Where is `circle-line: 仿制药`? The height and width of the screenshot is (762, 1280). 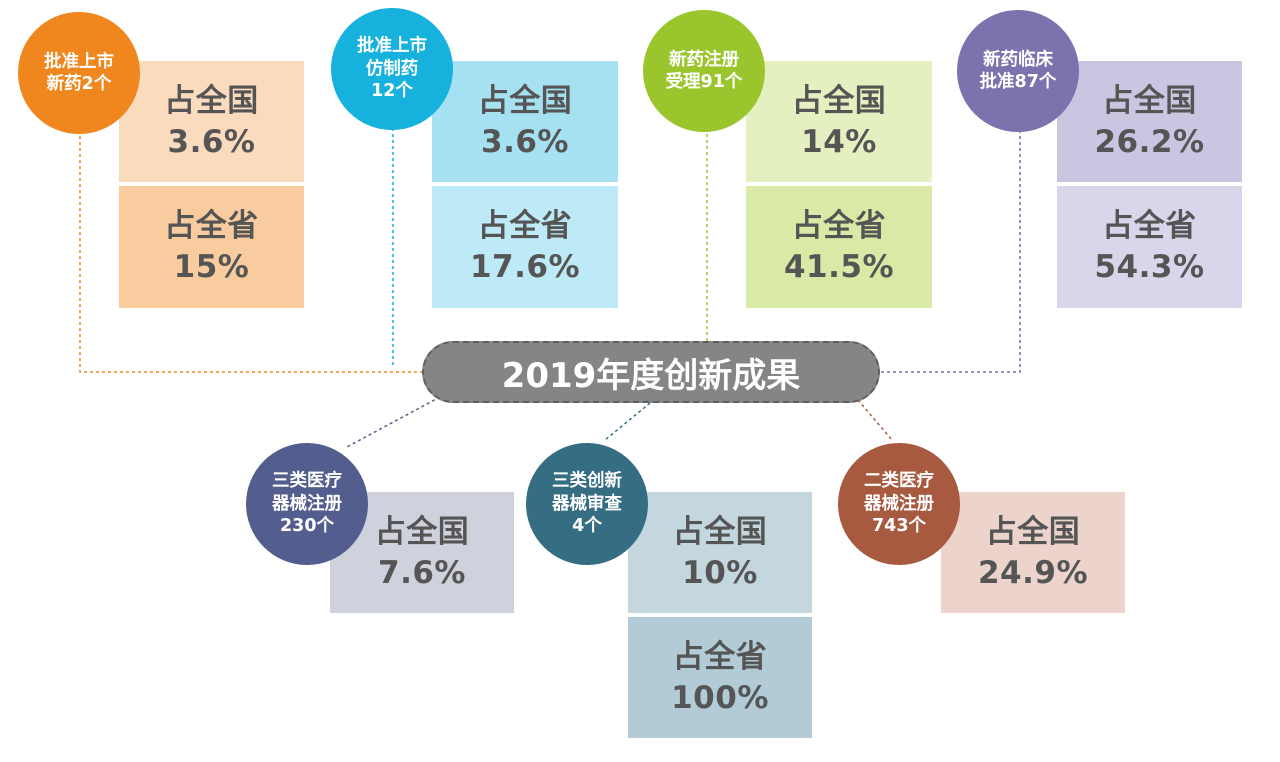
circle-line: 仿制药 is located at coordinates (392, 68).